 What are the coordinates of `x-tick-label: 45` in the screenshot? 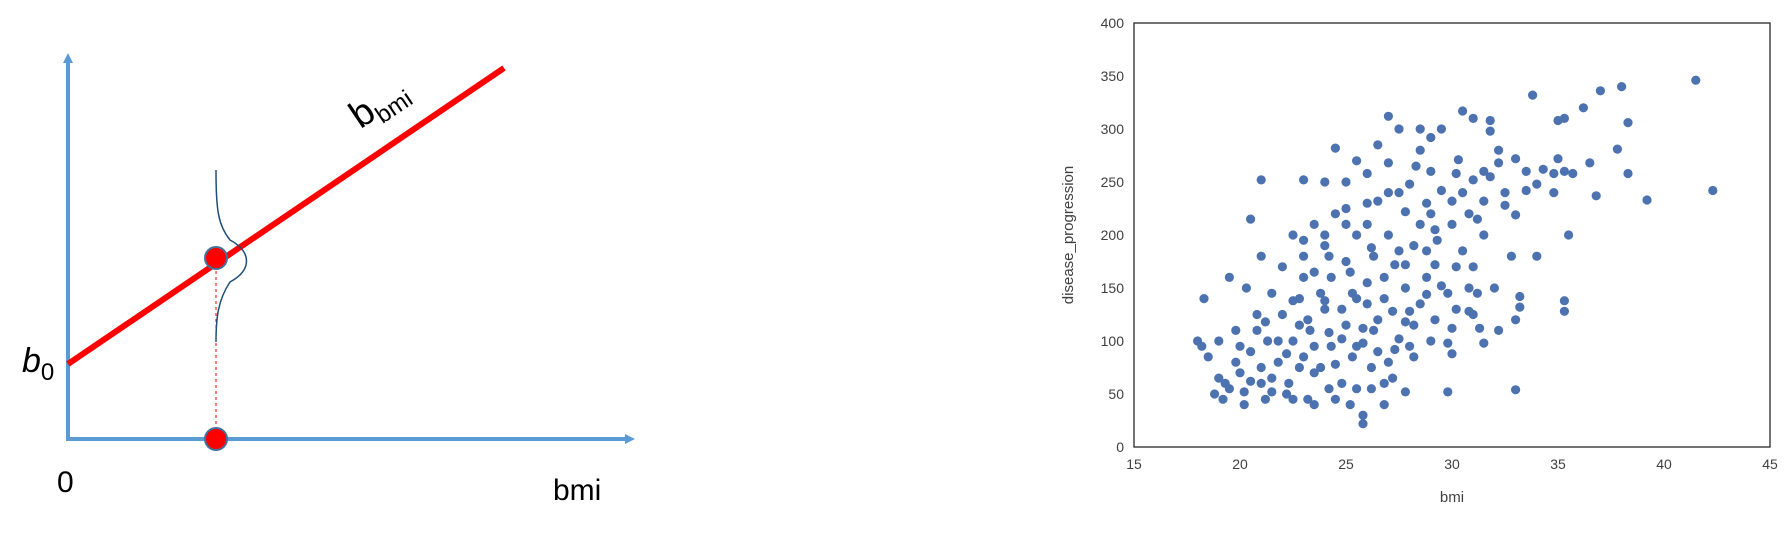 It's located at (1770, 464).